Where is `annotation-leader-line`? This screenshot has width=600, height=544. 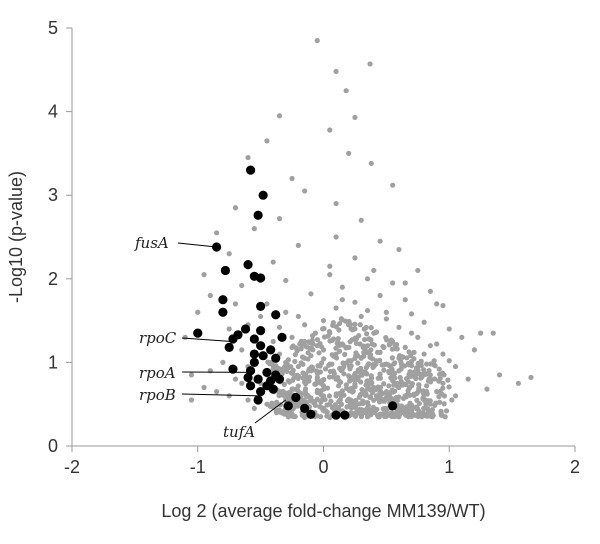 annotation-leader-line is located at coordinates (220, 395).